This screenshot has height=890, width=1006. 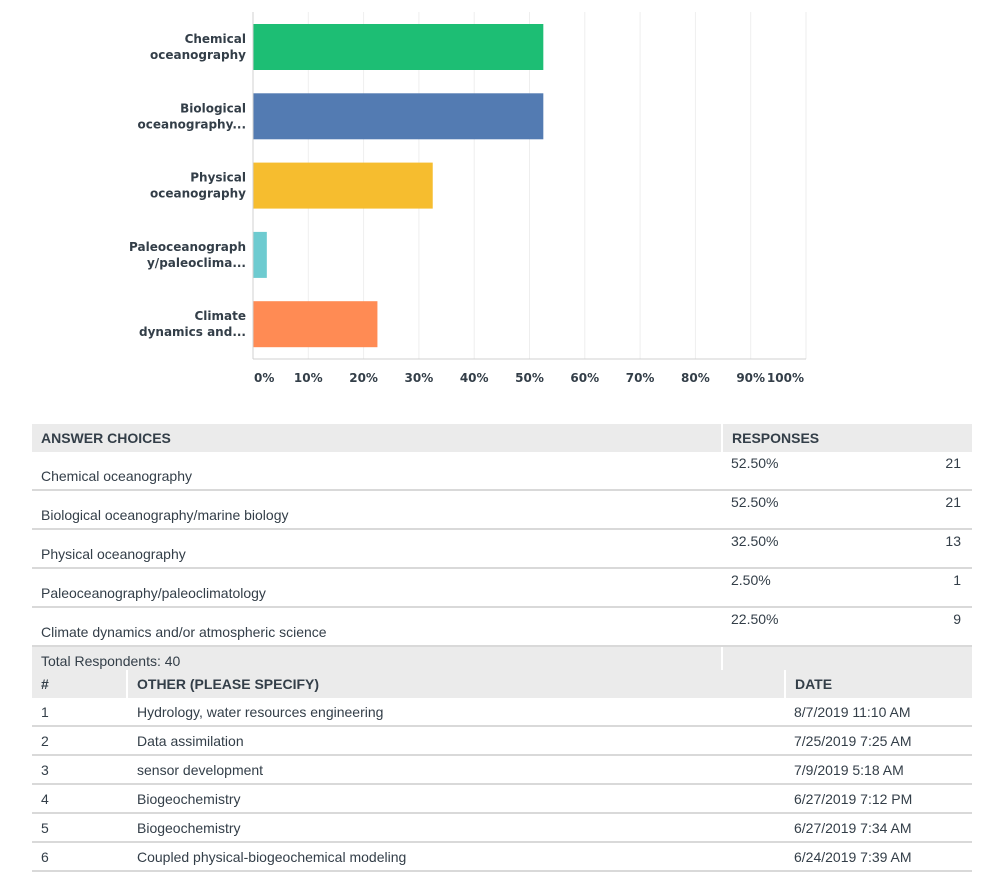 I want to click on answer-choice: Biological oceanography/marine biology, so click(x=377, y=510).